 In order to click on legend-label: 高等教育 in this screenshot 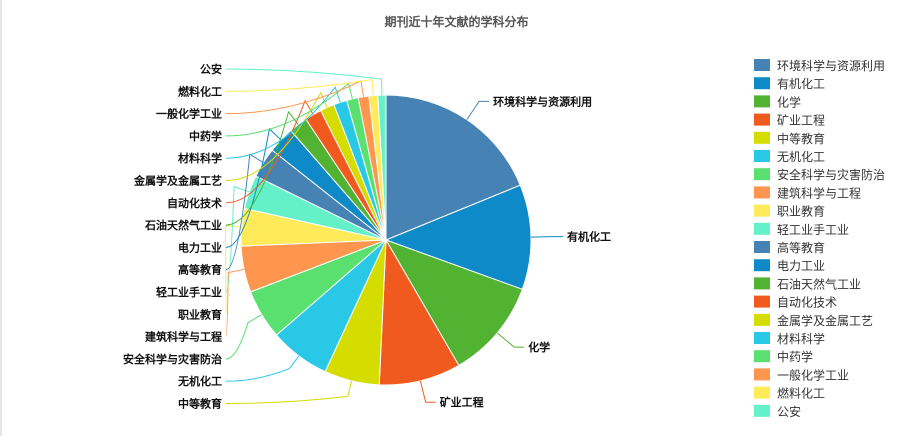, I will do `click(801, 247)`.